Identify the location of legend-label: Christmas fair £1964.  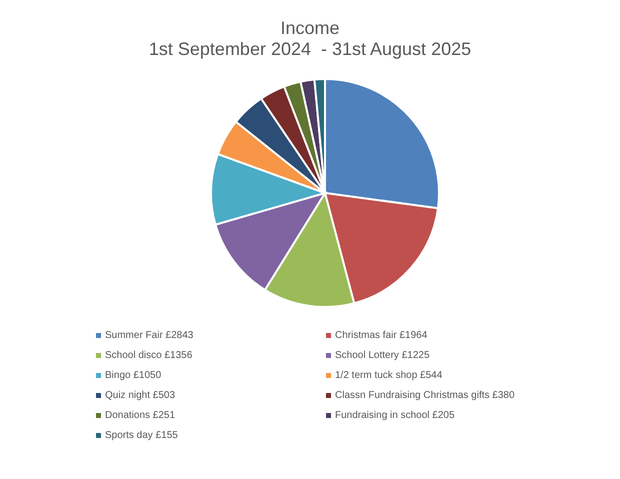
(381, 335).